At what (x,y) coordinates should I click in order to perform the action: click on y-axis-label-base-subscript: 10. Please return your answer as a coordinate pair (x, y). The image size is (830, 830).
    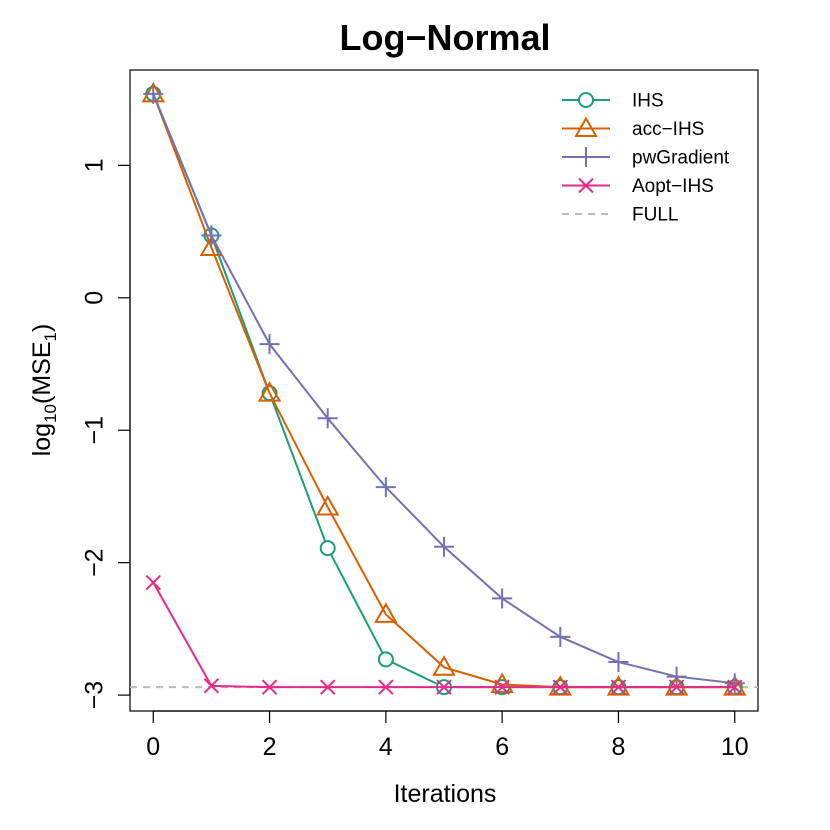
    Looking at the image, I should click on (50, 413).